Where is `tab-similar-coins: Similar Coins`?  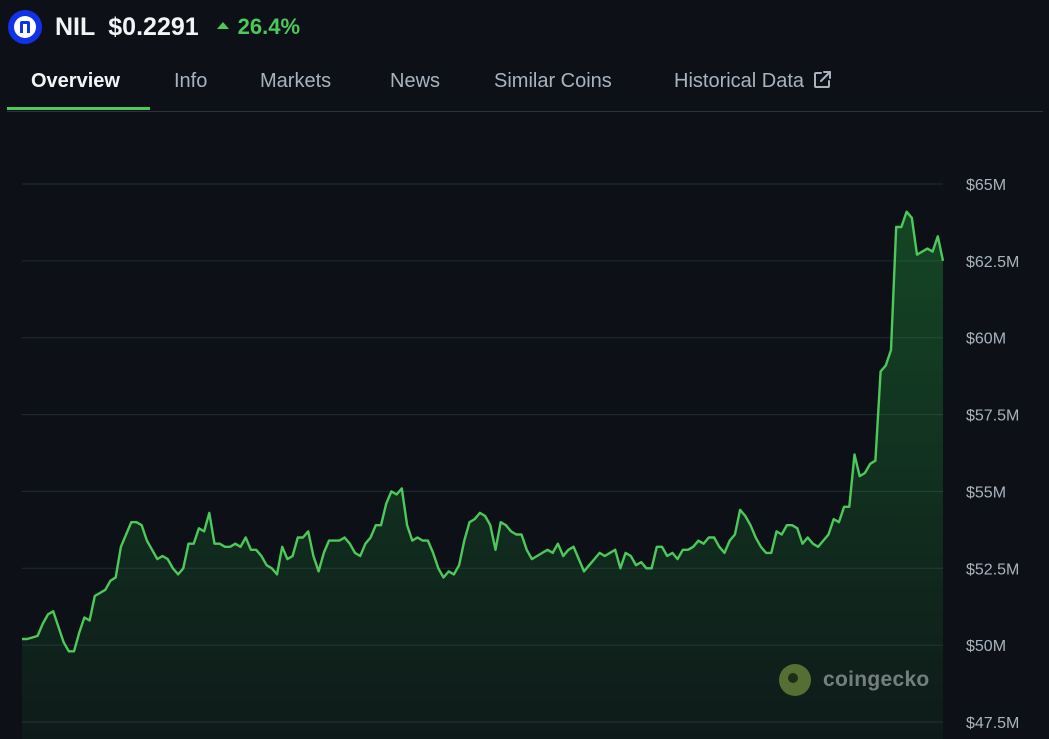
tab-similar-coins: Similar Coins is located at coordinates (553, 81).